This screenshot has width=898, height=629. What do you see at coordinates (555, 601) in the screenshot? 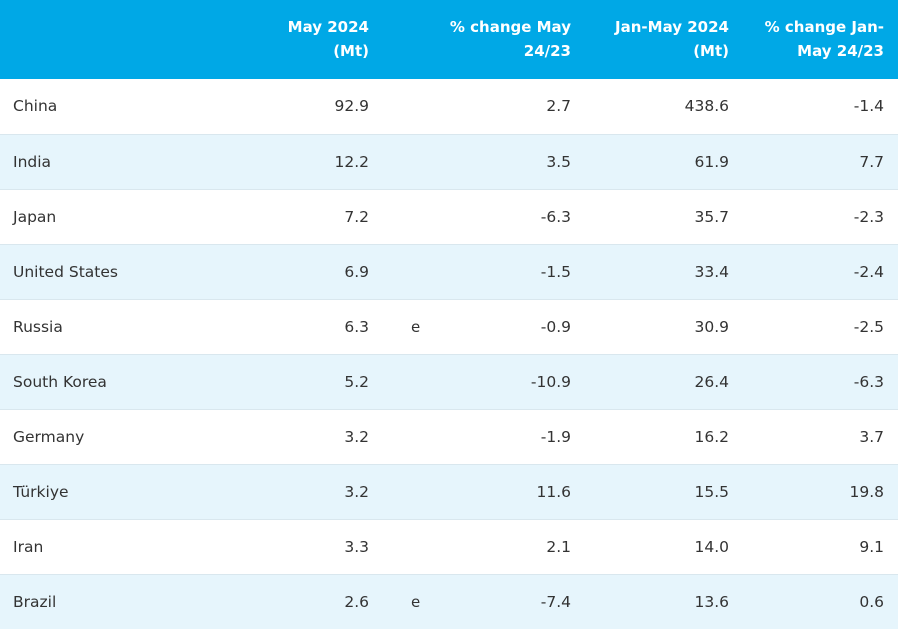
I see `cell-change-may: -7.4` at bounding box center [555, 601].